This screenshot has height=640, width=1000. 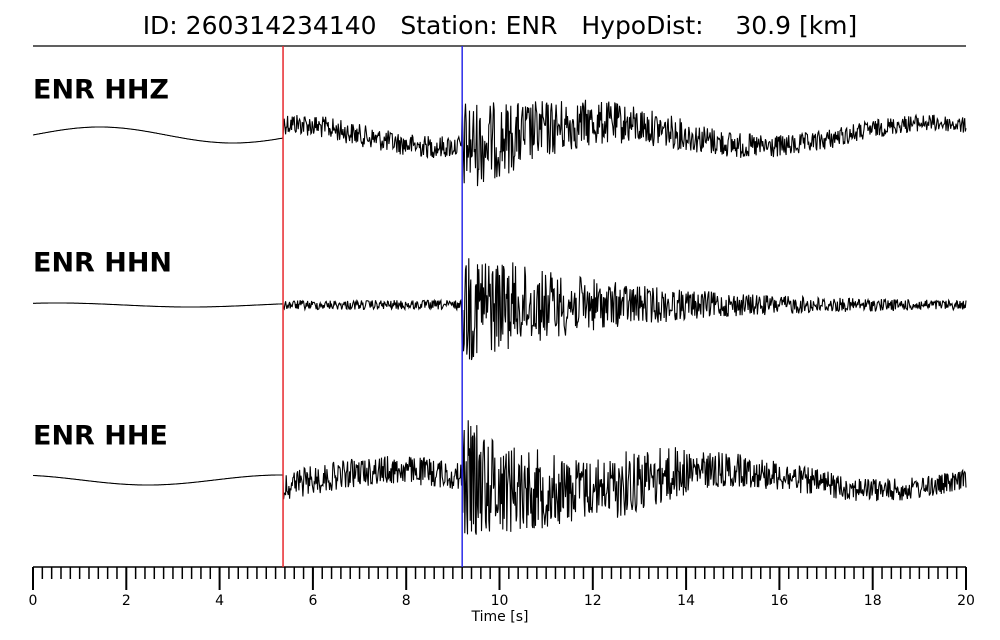 I want to click on x-tick-label: 20, so click(x=966, y=601).